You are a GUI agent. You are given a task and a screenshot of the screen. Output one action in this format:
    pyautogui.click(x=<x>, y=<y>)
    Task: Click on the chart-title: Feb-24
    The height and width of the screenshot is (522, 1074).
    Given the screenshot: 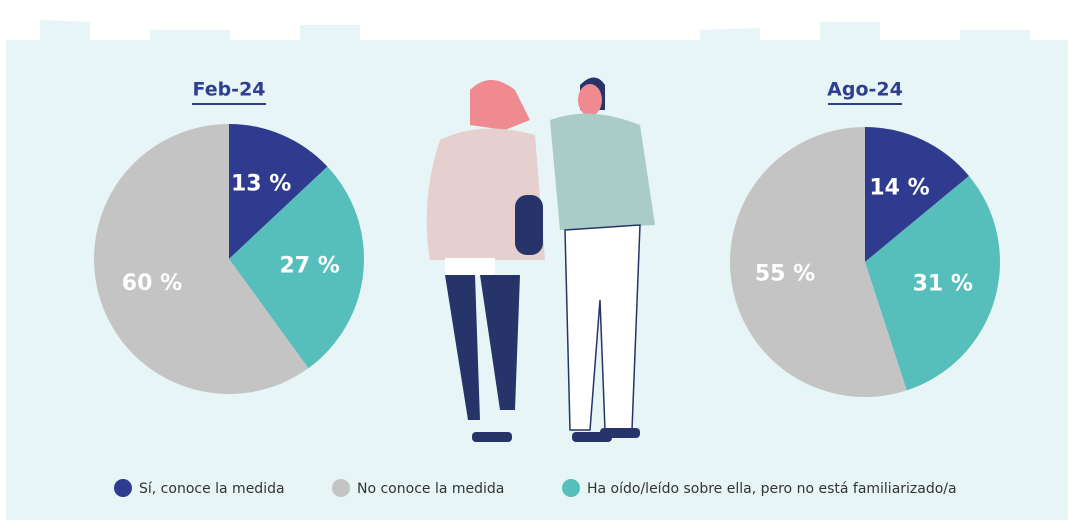 What is the action you would take?
    pyautogui.click(x=228, y=90)
    